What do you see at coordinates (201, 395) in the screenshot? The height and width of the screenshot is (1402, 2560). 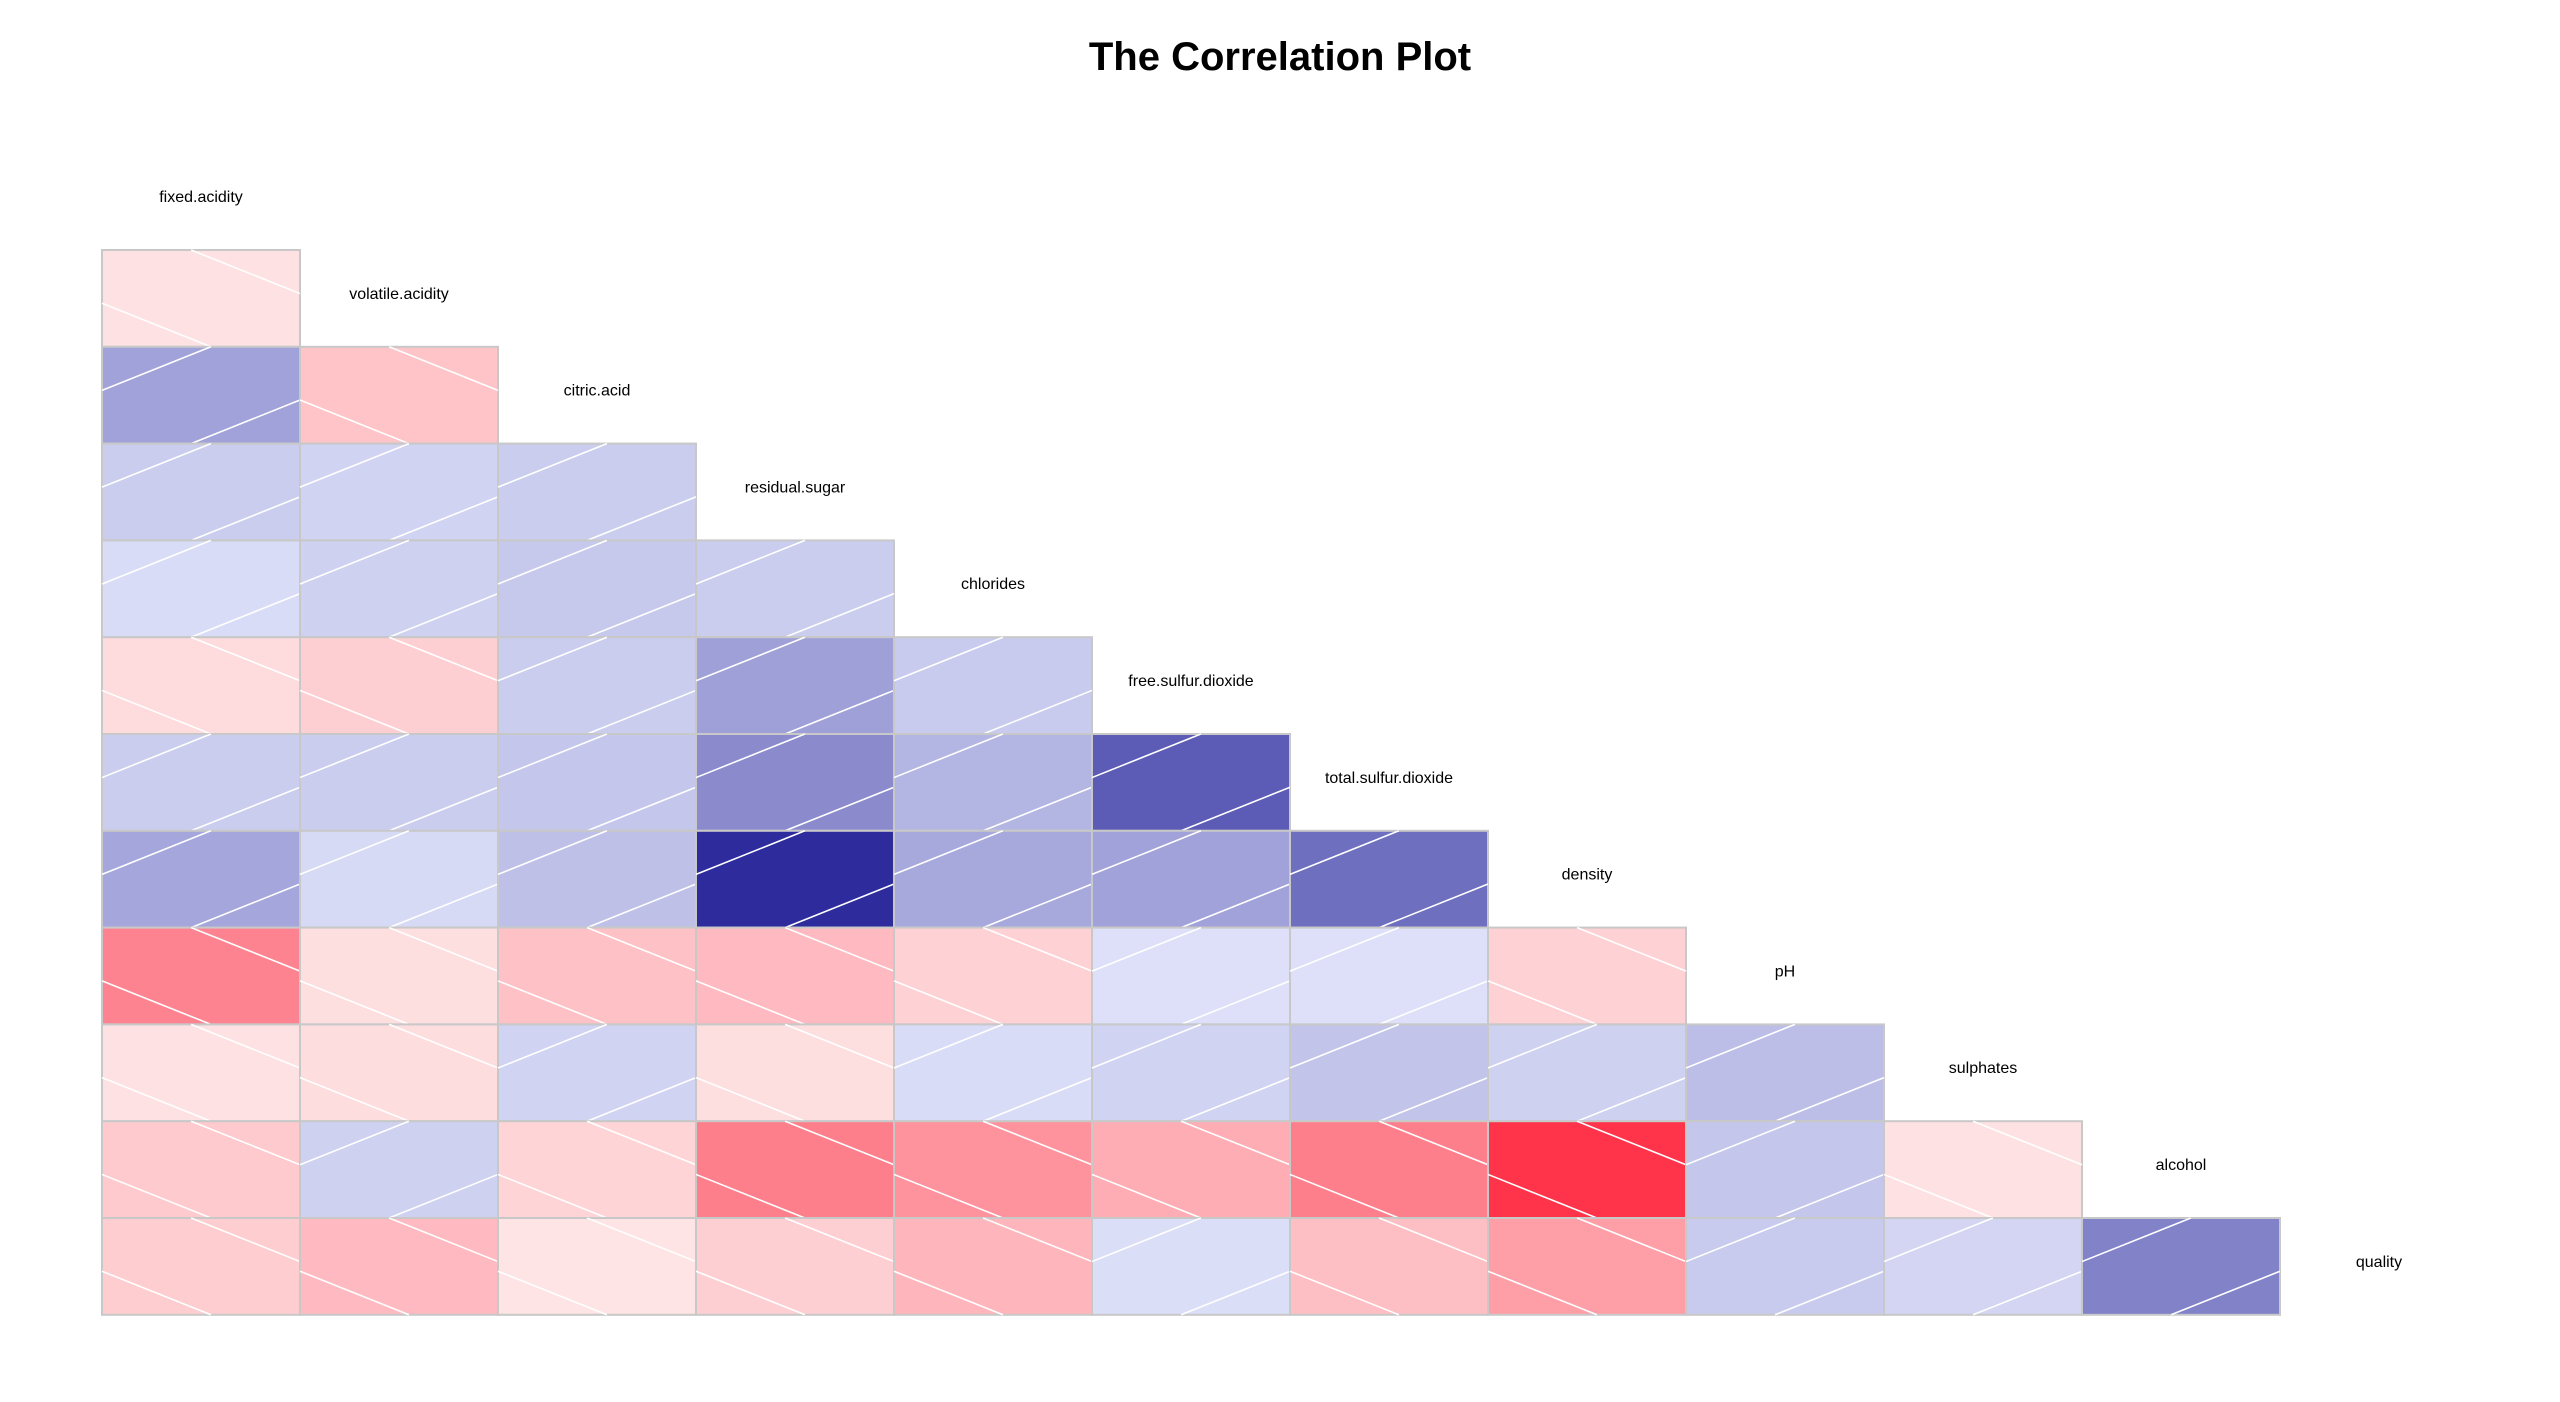 I see `cell-citric-acid-fixed-acidity` at bounding box center [201, 395].